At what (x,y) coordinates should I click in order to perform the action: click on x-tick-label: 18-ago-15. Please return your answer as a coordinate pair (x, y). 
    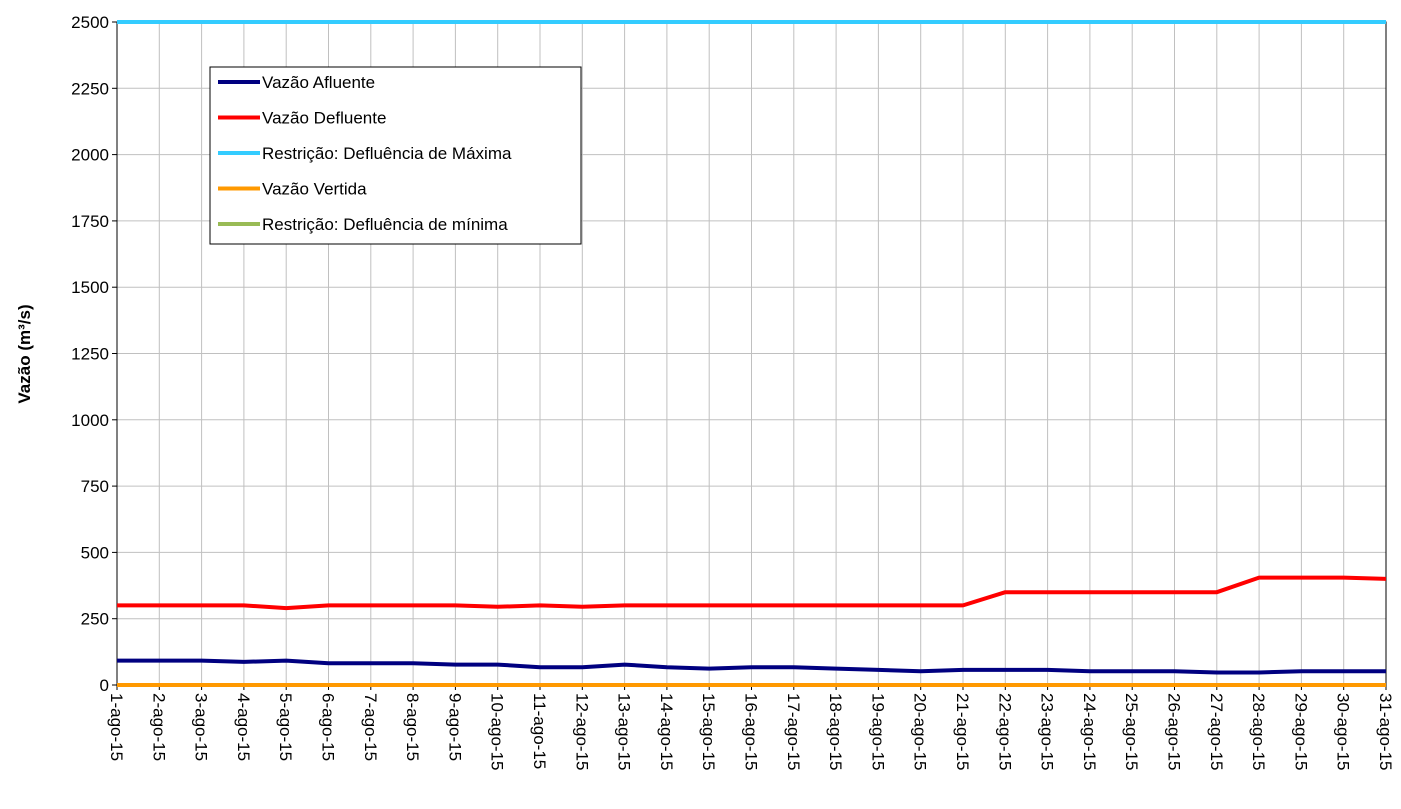
    Looking at the image, I should click on (835, 732).